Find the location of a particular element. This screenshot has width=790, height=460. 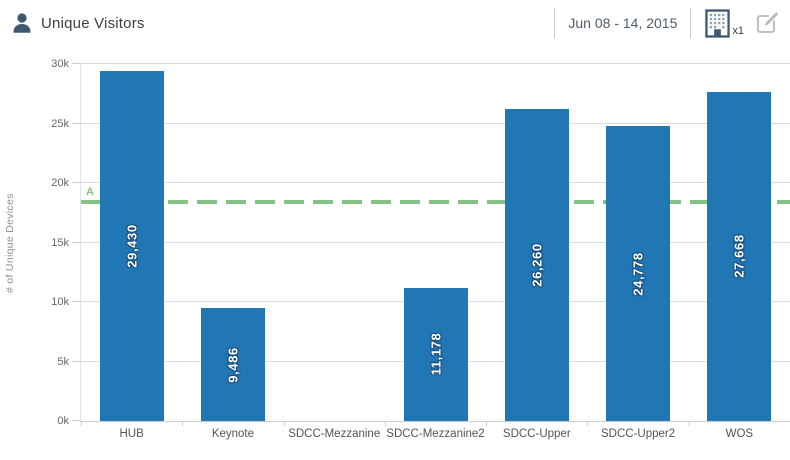

x-tick-label: Keynote is located at coordinates (233, 434).